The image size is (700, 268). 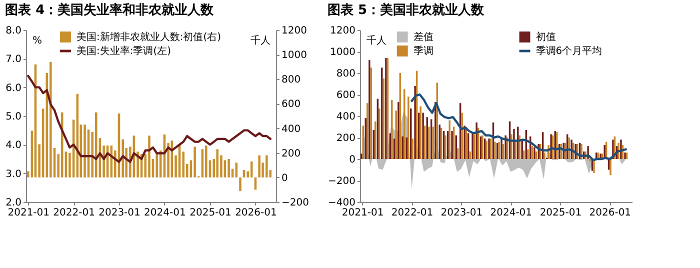 I want to click on y-tick-label: 400, so click(x=346, y=117).